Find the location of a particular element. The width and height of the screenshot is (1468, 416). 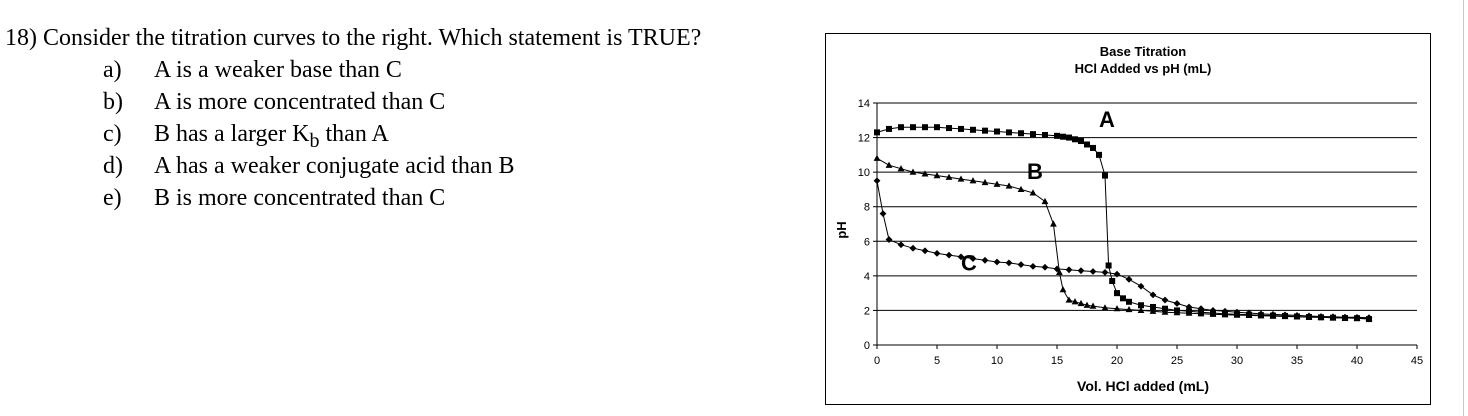

x-axis-label: Vol. HCl added (mL) is located at coordinates (1143, 386).